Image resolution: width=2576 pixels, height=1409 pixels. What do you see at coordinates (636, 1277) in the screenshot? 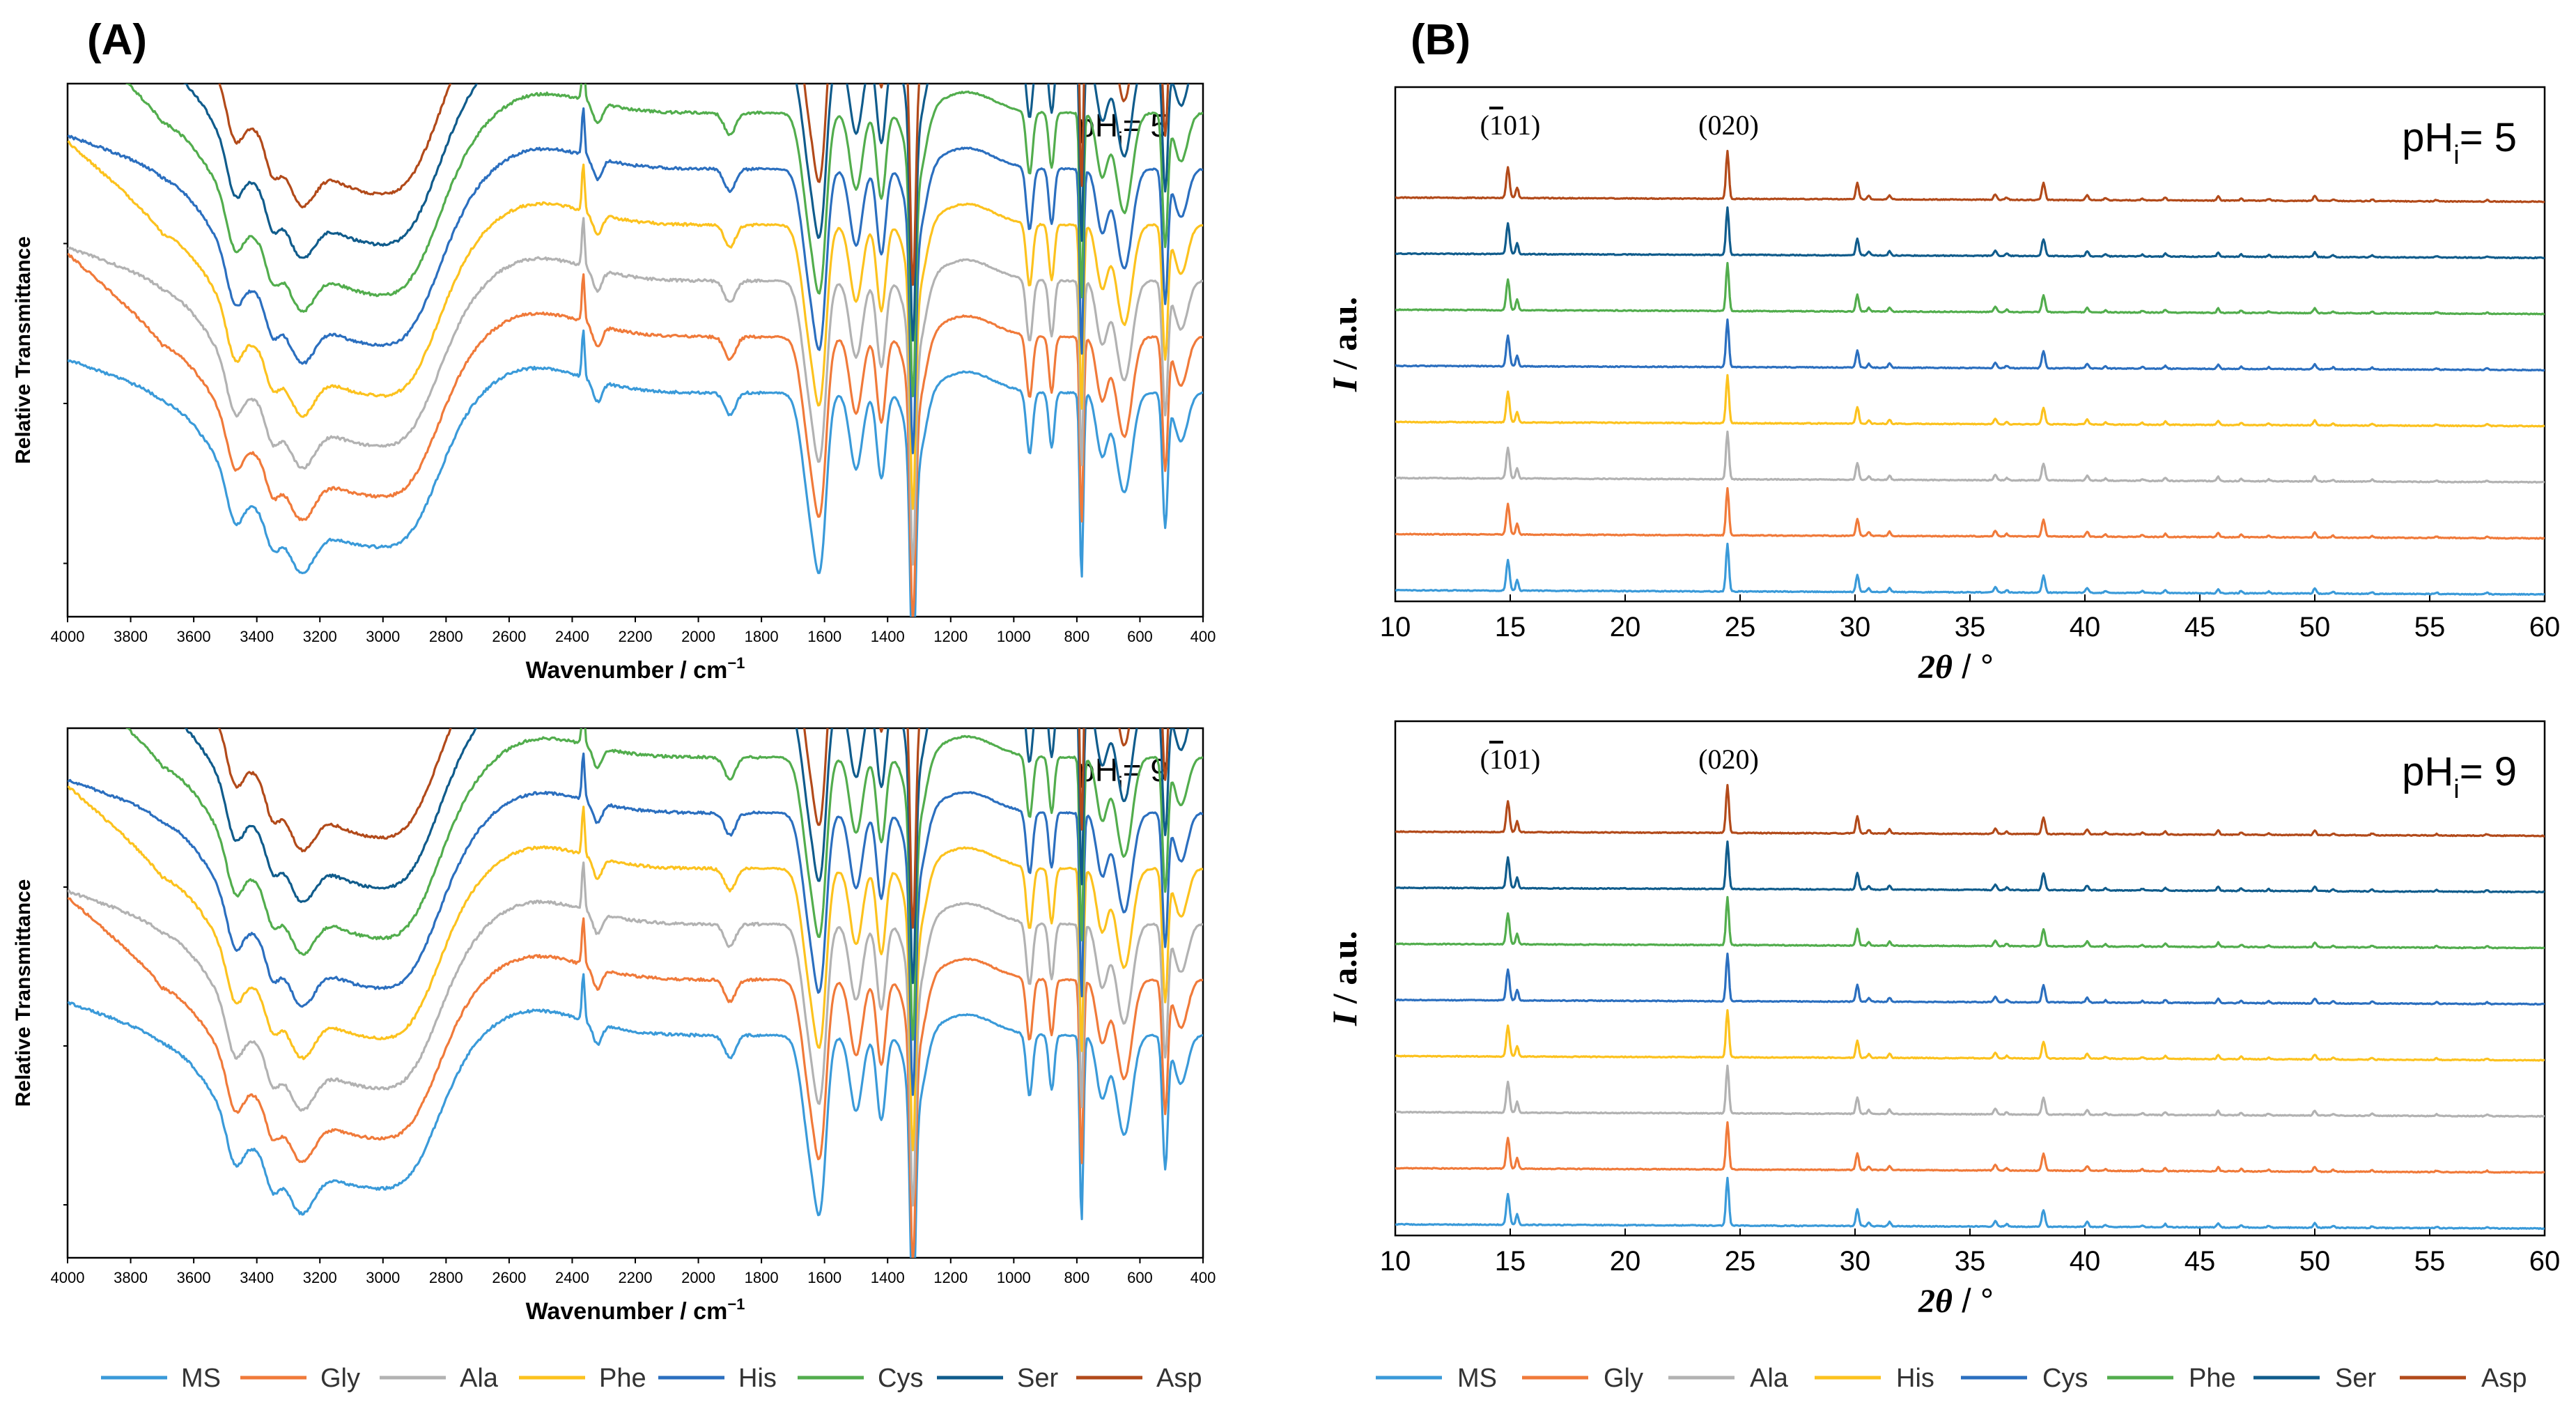
I see `x-tick-label: 2200` at bounding box center [636, 1277].